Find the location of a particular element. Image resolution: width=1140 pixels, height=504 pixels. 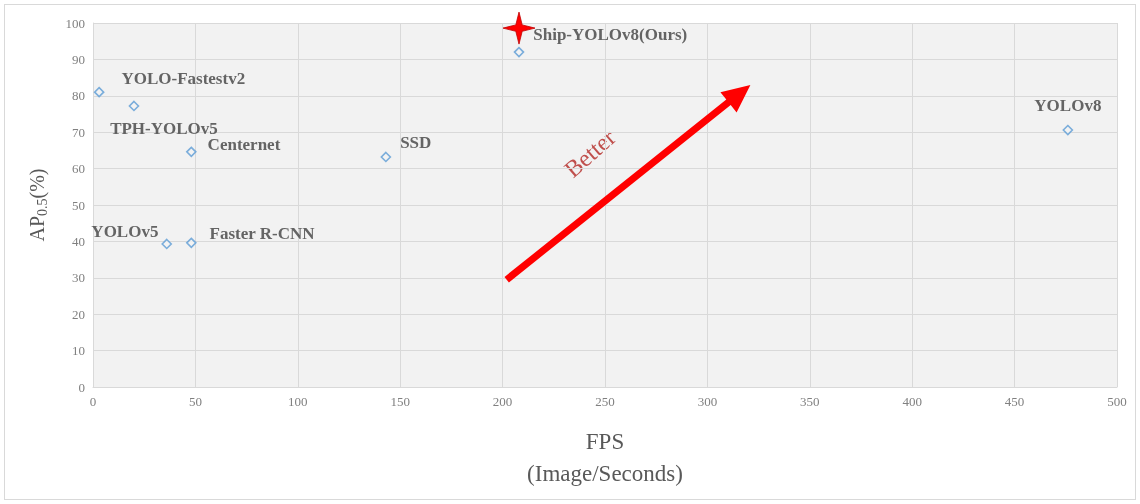

x-tick-label: 100 is located at coordinates (298, 401).